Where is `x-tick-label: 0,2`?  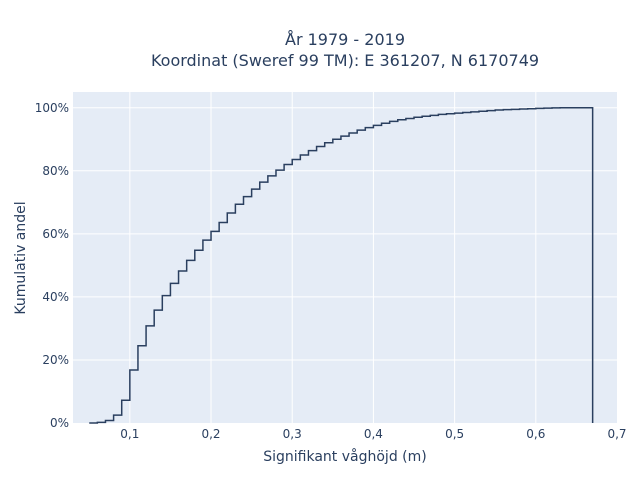 x-tick-label: 0,2 is located at coordinates (210, 434).